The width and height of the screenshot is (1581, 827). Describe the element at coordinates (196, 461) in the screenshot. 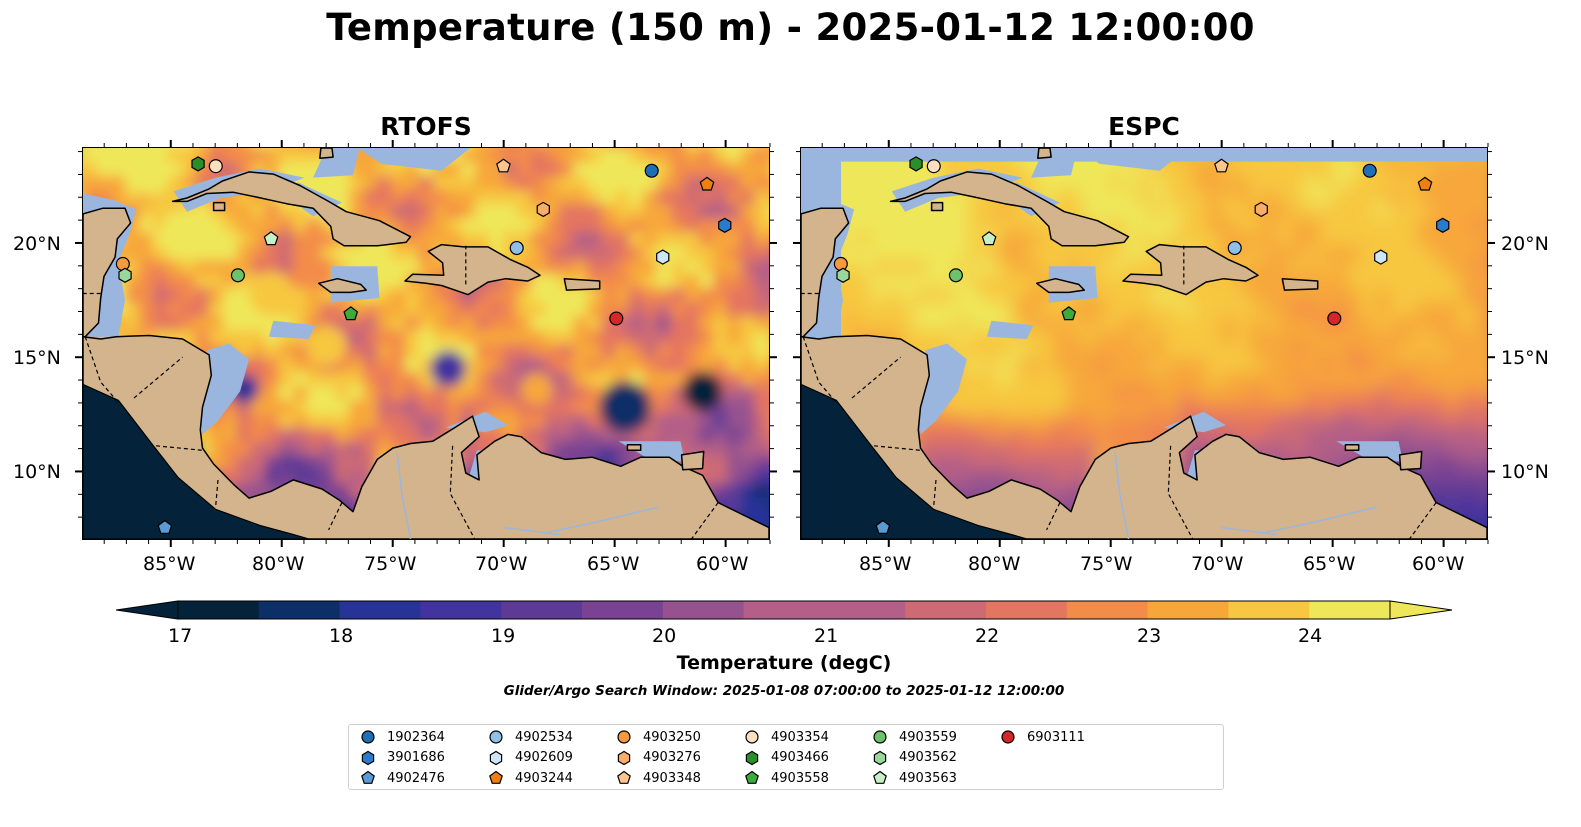

I see `pacific-ocean` at that location.